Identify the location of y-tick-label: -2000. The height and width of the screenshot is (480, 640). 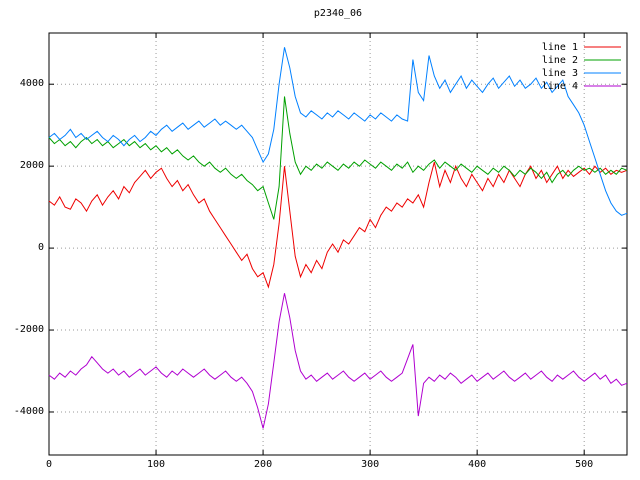
(28, 330).